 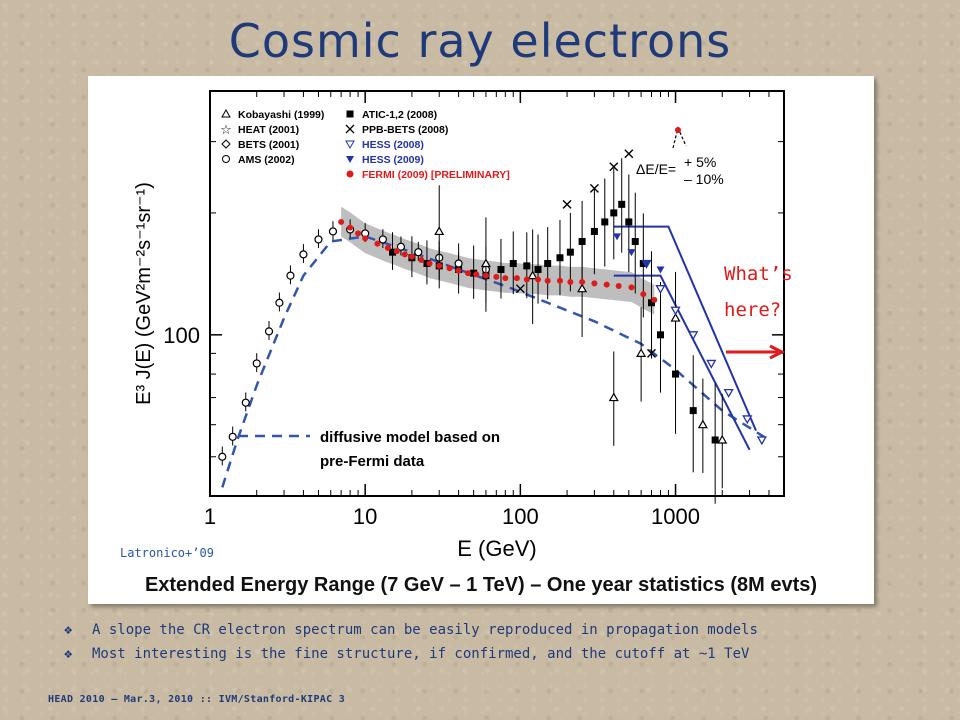 What do you see at coordinates (496, 548) in the screenshot?
I see `x-axis-label: E (GeV)` at bounding box center [496, 548].